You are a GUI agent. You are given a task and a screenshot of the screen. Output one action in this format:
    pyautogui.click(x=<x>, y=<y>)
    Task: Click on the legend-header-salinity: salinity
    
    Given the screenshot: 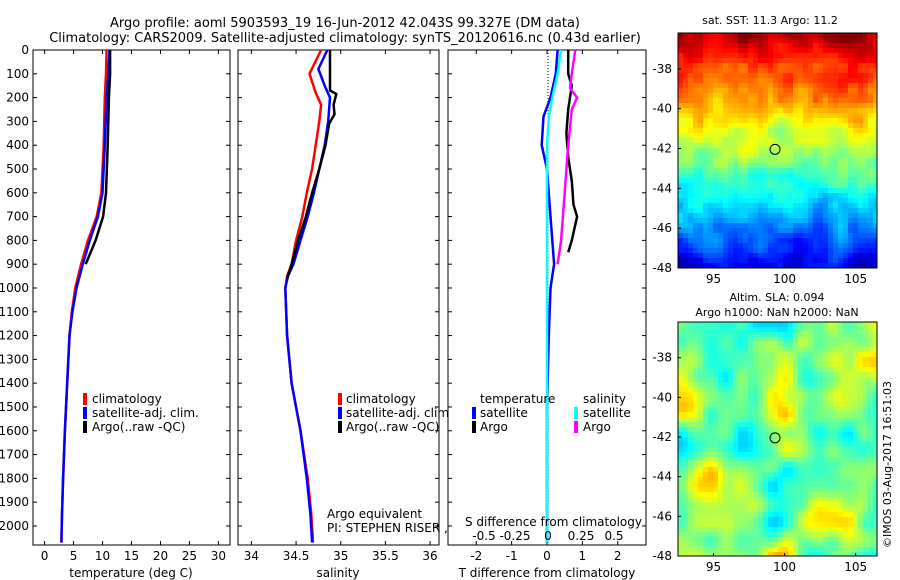 What is the action you would take?
    pyautogui.click(x=604, y=399)
    